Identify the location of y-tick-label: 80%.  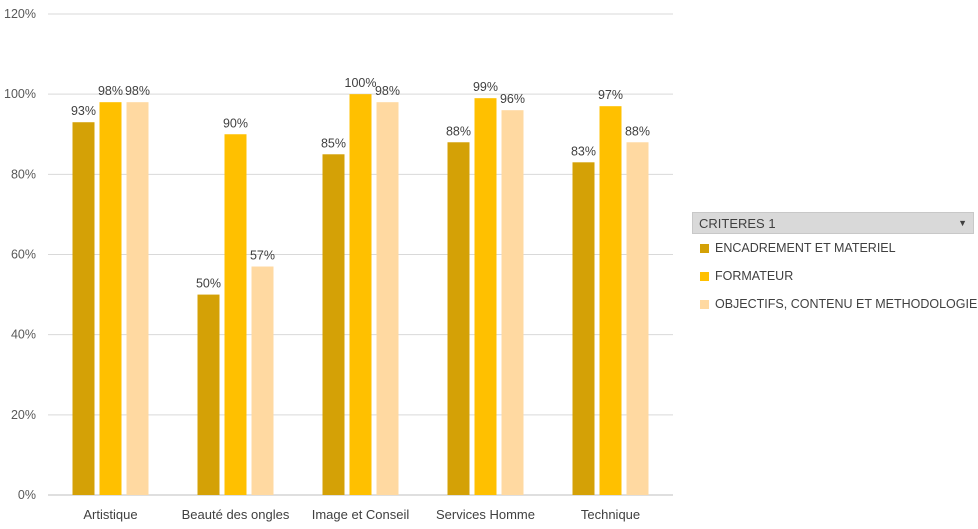
(23, 174).